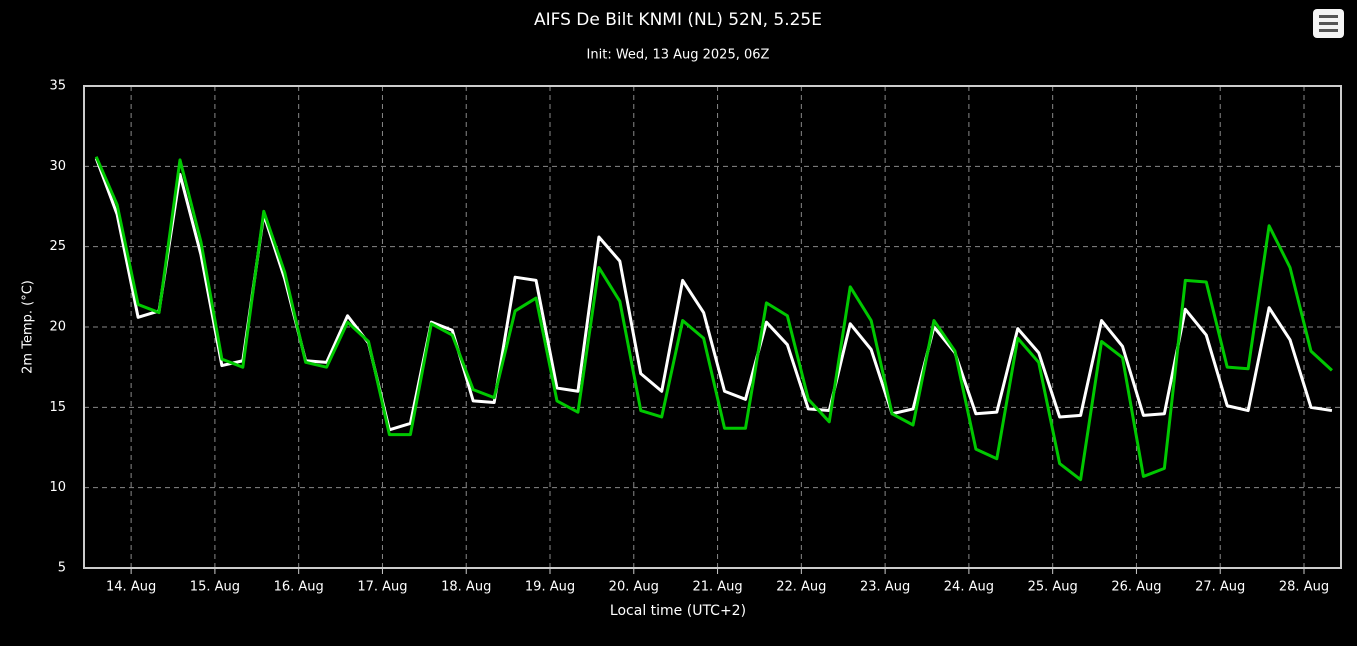 The height and width of the screenshot is (646, 1357). What do you see at coordinates (57, 407) in the screenshot?
I see `y-tick-label: 15` at bounding box center [57, 407].